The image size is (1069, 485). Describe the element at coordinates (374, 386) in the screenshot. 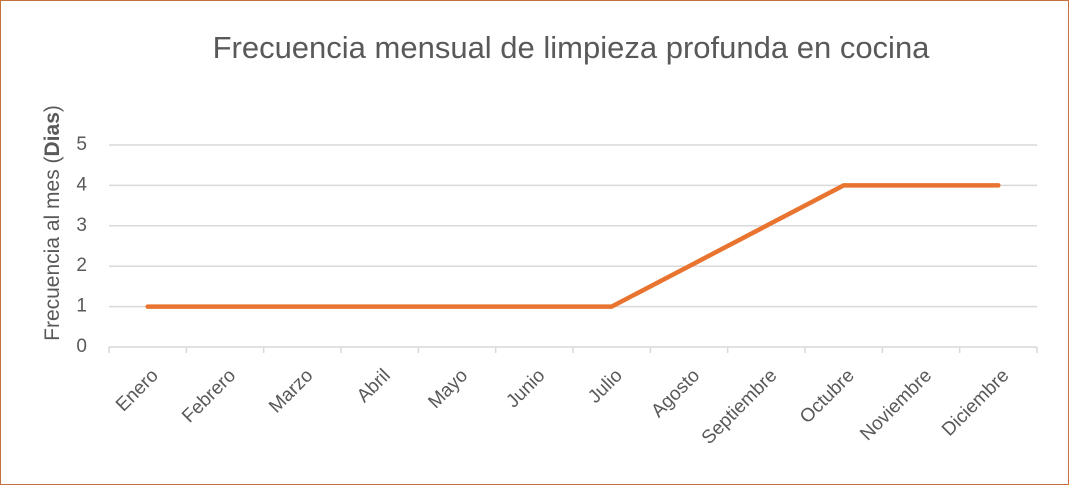

I see `x-tick-label: Abril` at that location.